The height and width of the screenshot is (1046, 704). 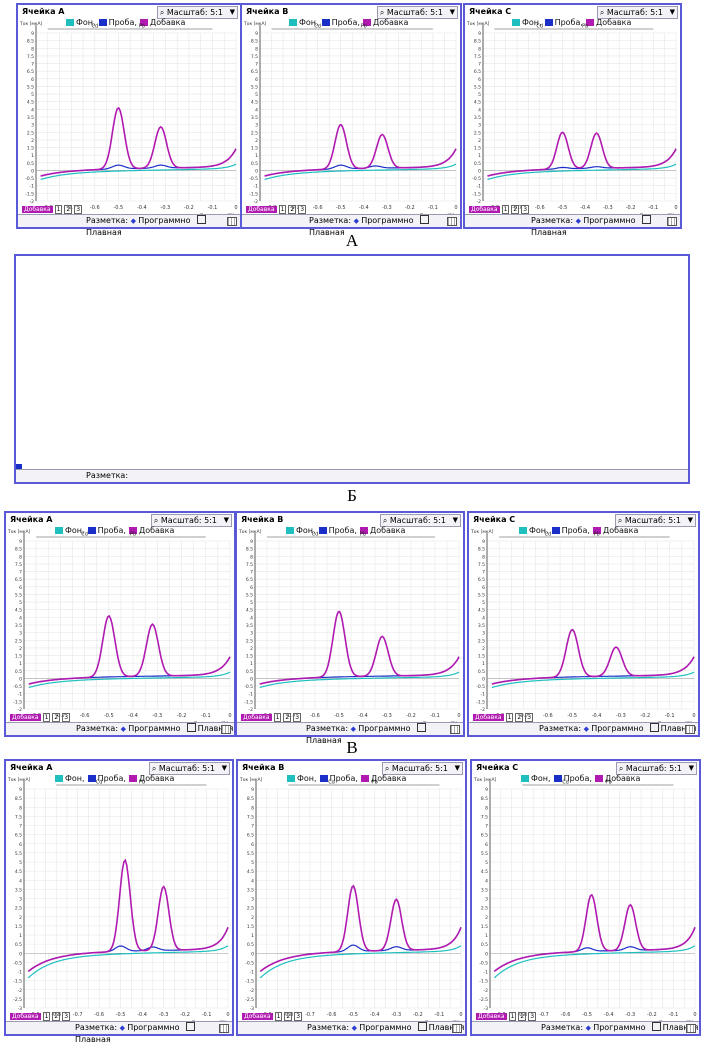 What do you see at coordinates (20, 588) in the screenshot?
I see `y-tick-label: 6` at bounding box center [20, 588].